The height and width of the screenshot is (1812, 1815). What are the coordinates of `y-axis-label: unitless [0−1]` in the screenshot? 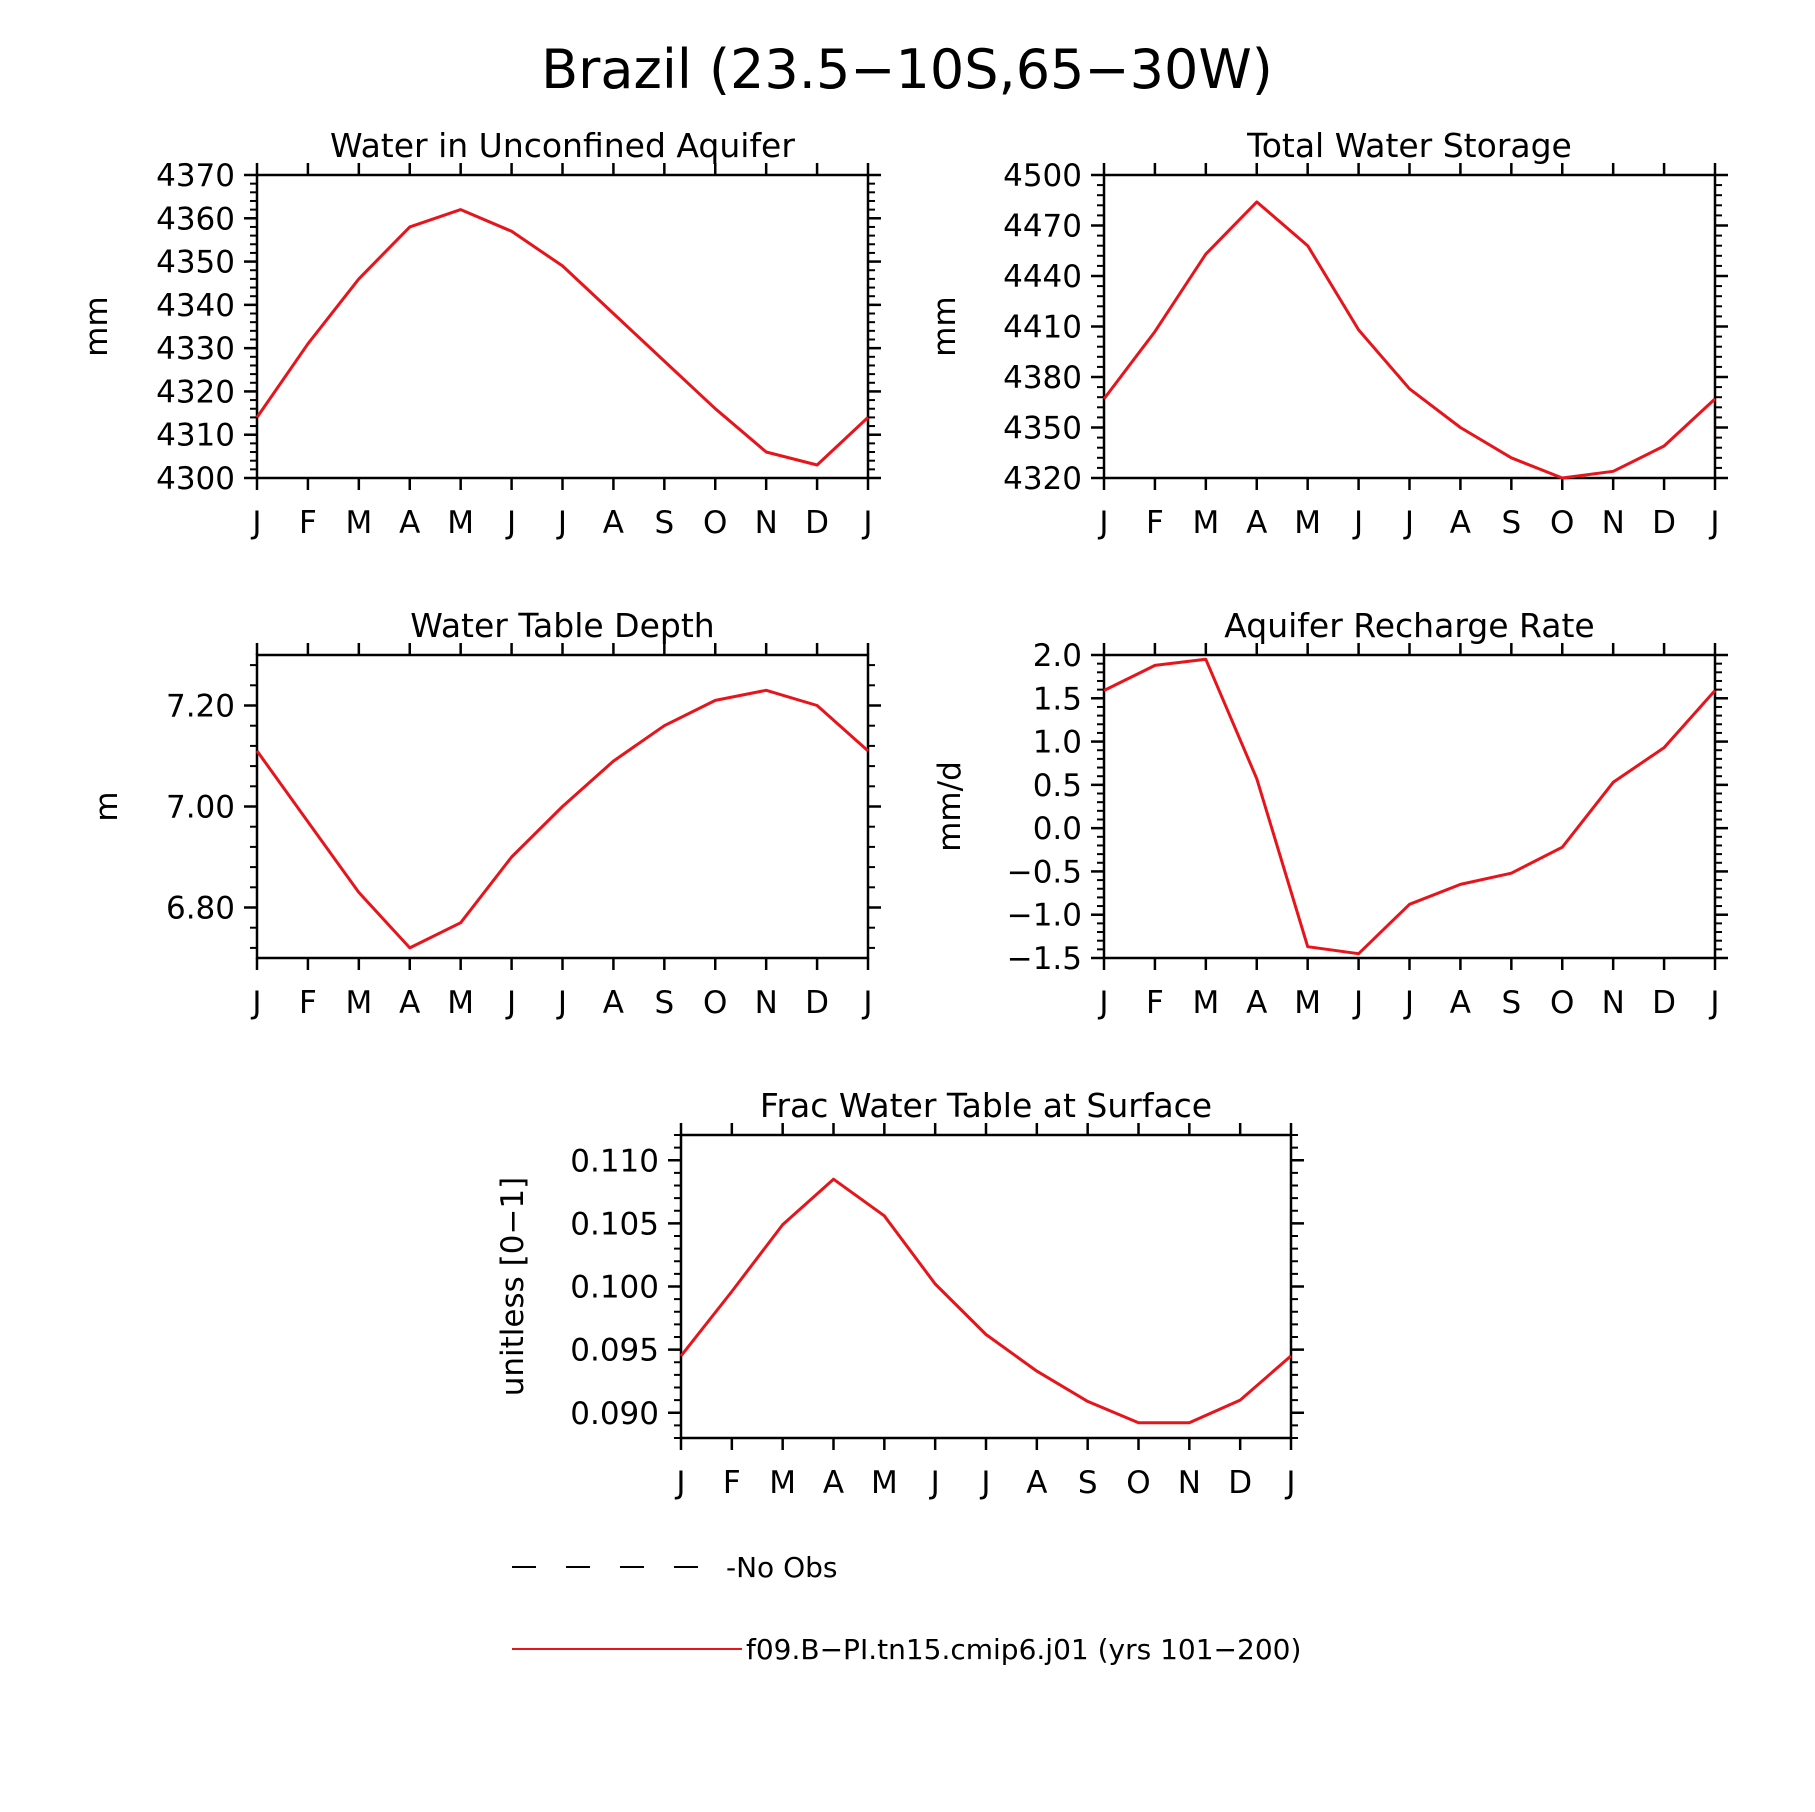 It's located at (513, 1287).